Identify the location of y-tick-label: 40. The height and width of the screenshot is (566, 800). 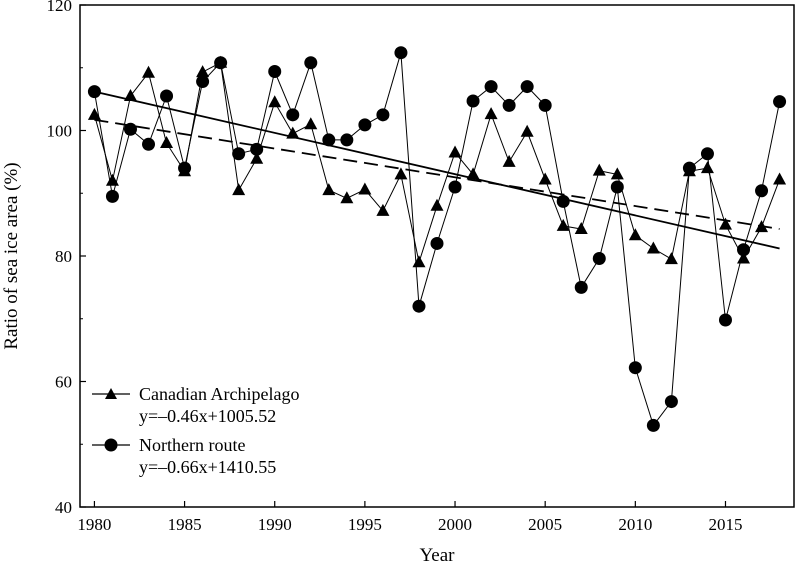
(63, 507).